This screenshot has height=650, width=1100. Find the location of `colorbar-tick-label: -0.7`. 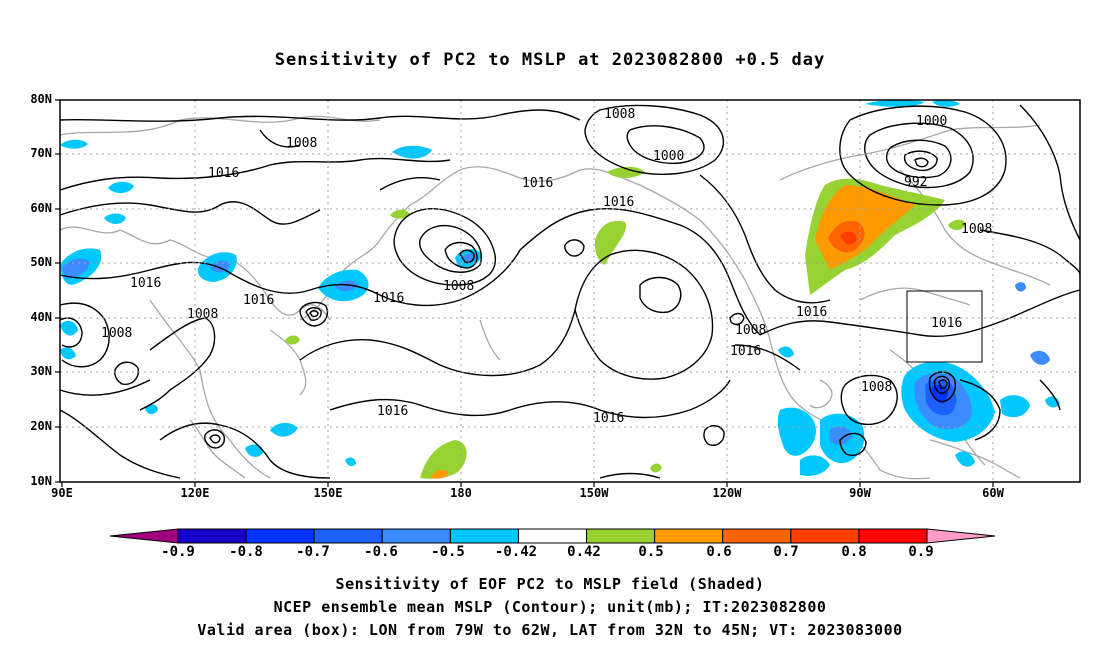

colorbar-tick-label: -0.7 is located at coordinates (313, 552).